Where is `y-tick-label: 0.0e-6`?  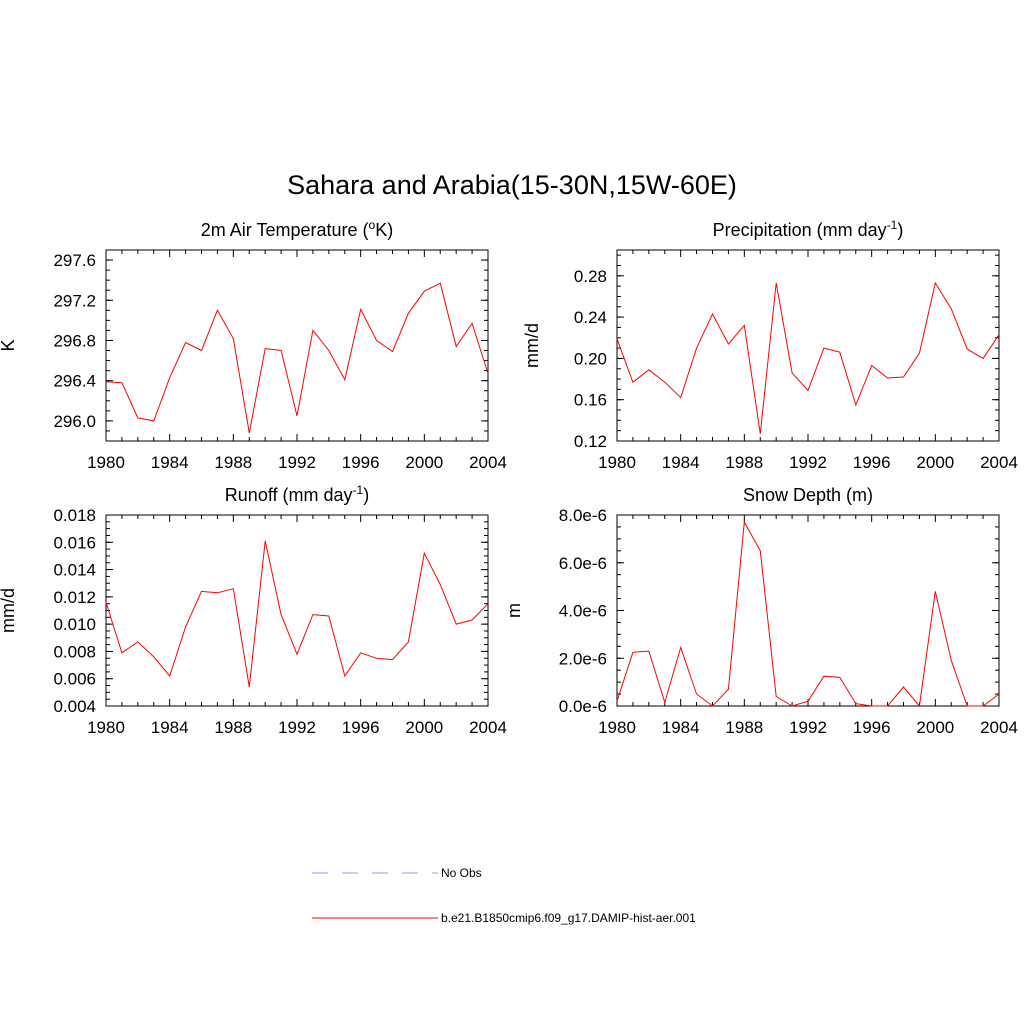 y-tick-label: 0.0e-6 is located at coordinates (583, 706).